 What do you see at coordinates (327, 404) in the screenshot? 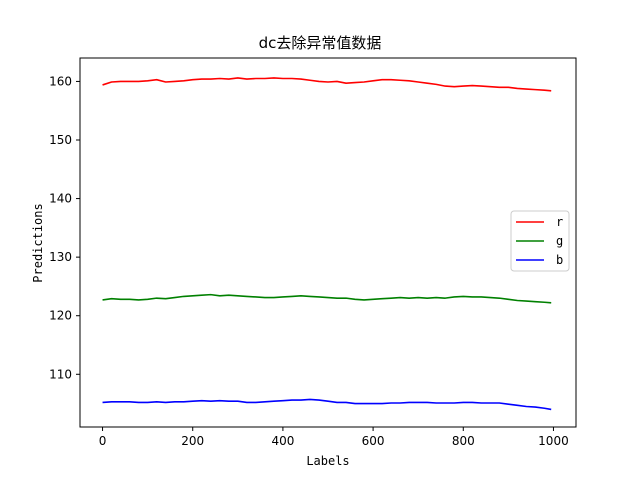
I see `series-line-b` at bounding box center [327, 404].